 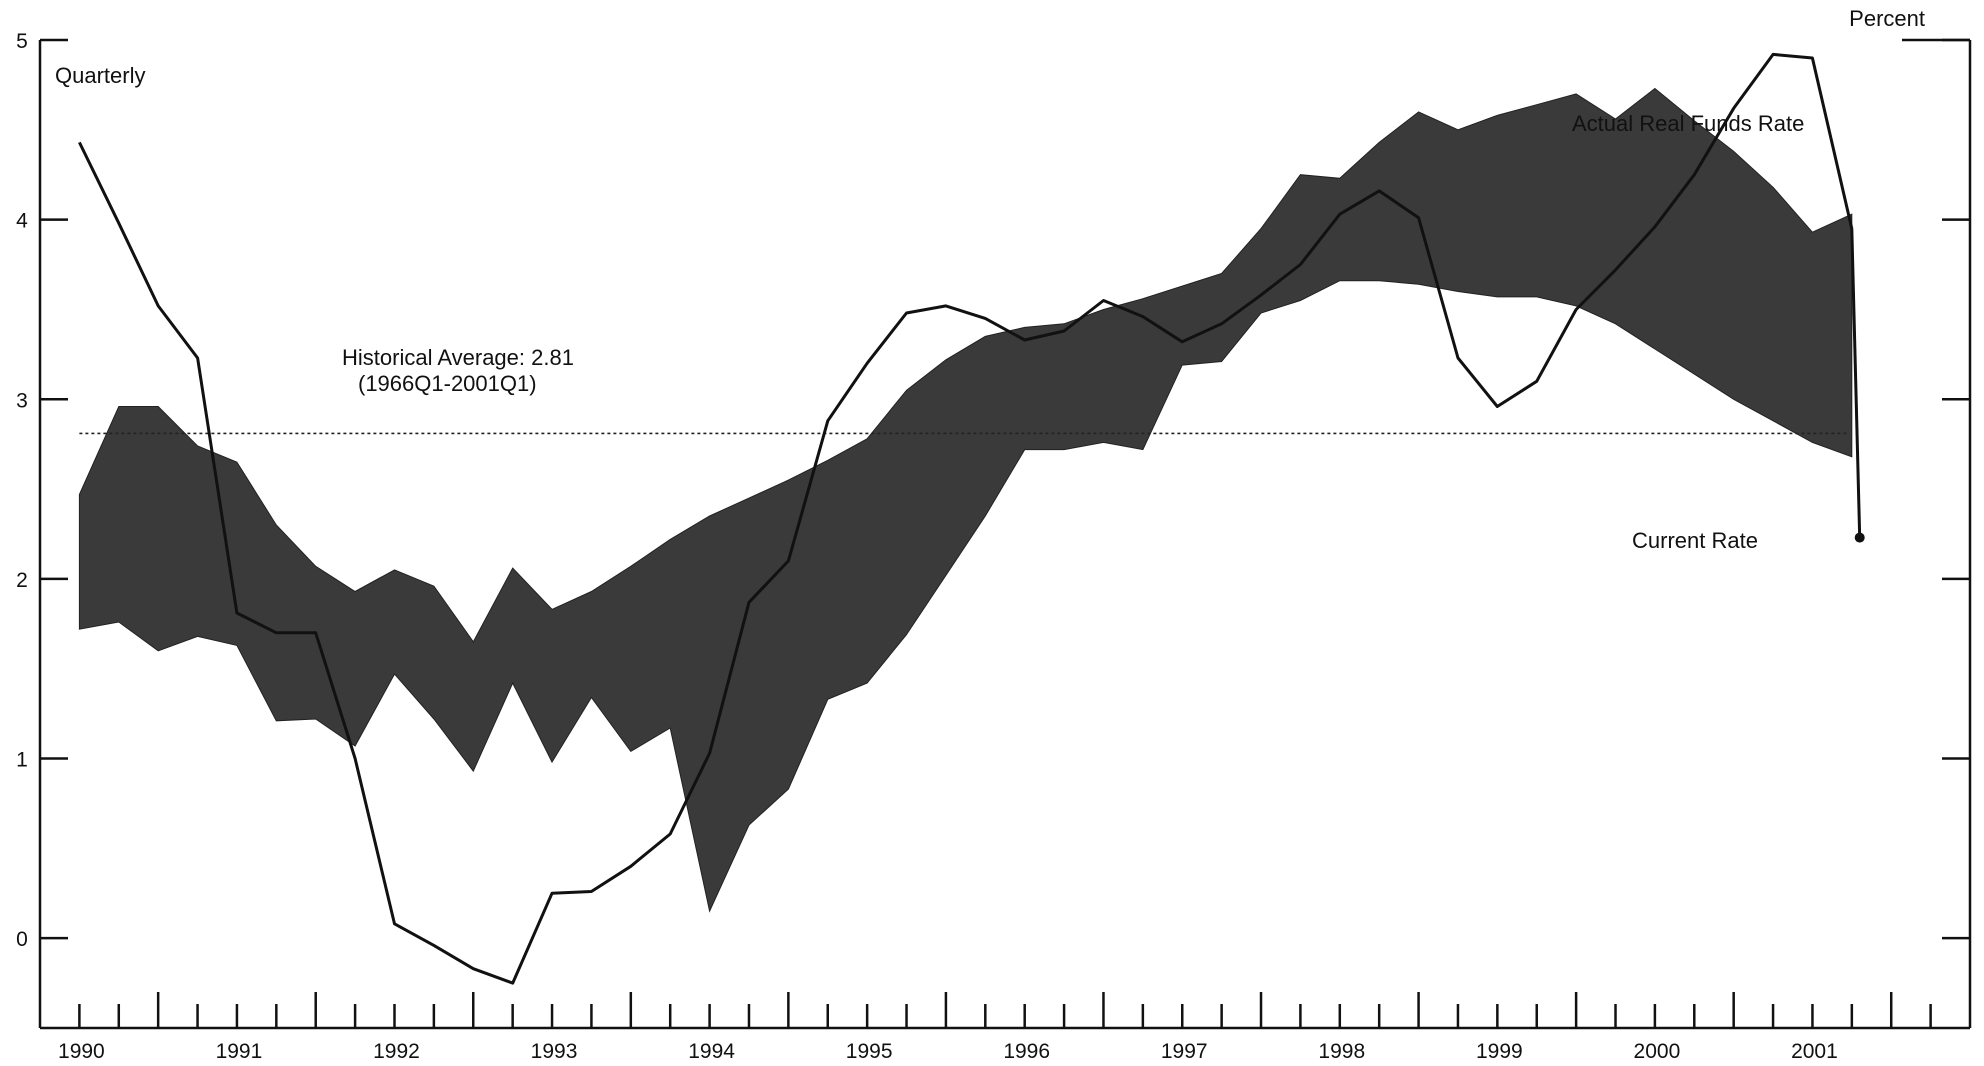 I want to click on y-tick-label: 0, so click(x=22, y=939).